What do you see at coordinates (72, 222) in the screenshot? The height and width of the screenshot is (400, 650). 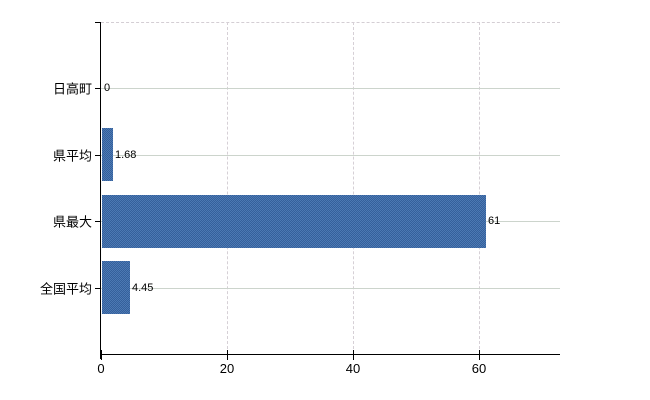 I see `category-label: 県最大` at bounding box center [72, 222].